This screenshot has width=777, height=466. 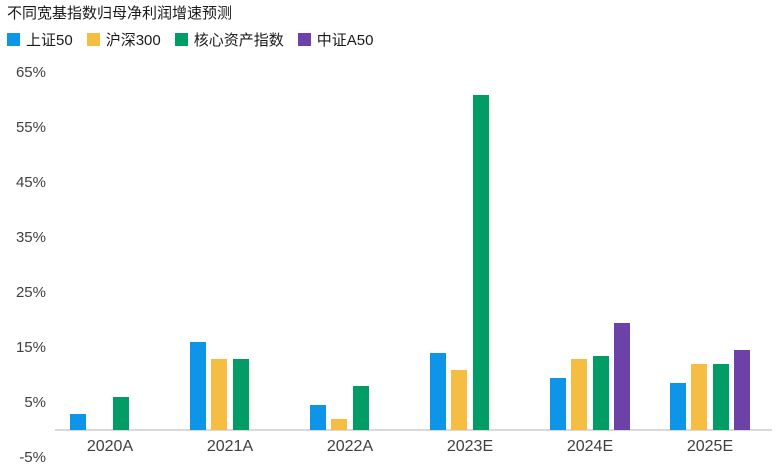 I want to click on y-tick-label: 35%, so click(x=30, y=237).